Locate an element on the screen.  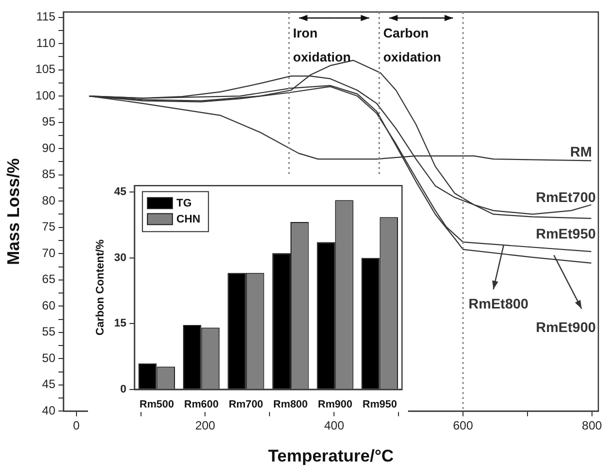
x-tick-label: Rm600 is located at coordinates (201, 404).